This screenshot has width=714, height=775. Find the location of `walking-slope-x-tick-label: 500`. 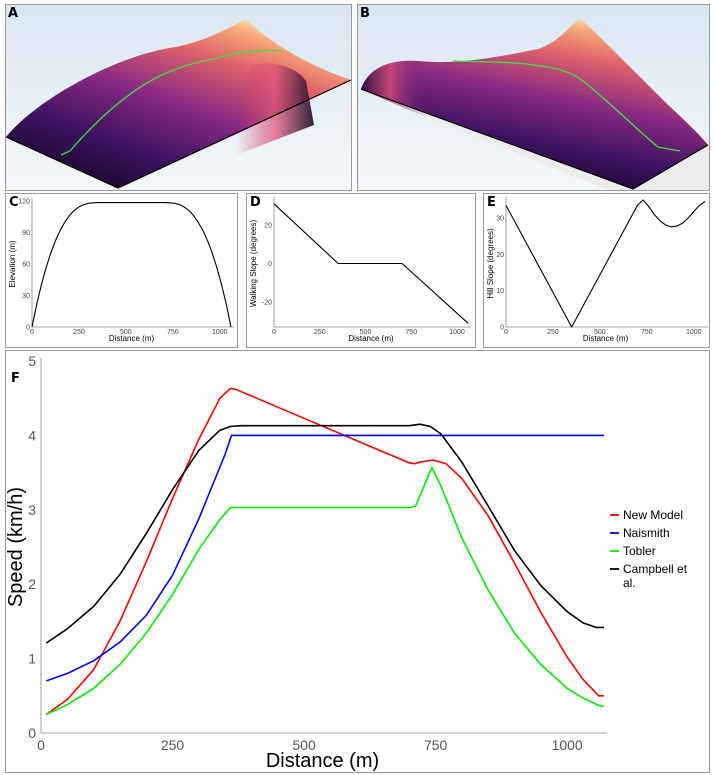

walking-slope-x-tick-label: 500 is located at coordinates (366, 332).